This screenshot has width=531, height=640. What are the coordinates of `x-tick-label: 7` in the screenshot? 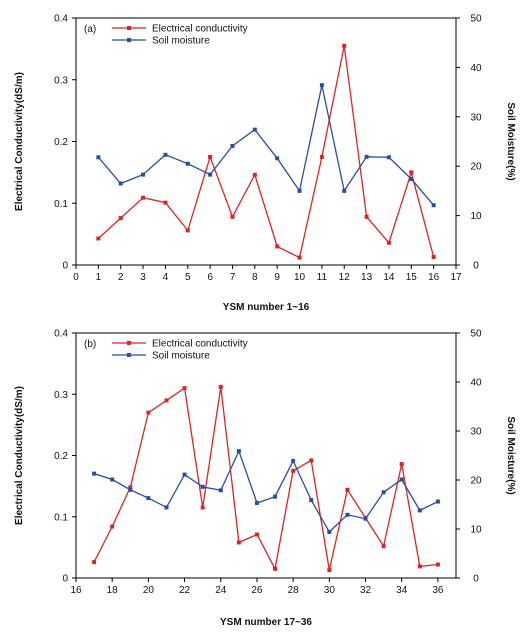 It's located at (233, 277).